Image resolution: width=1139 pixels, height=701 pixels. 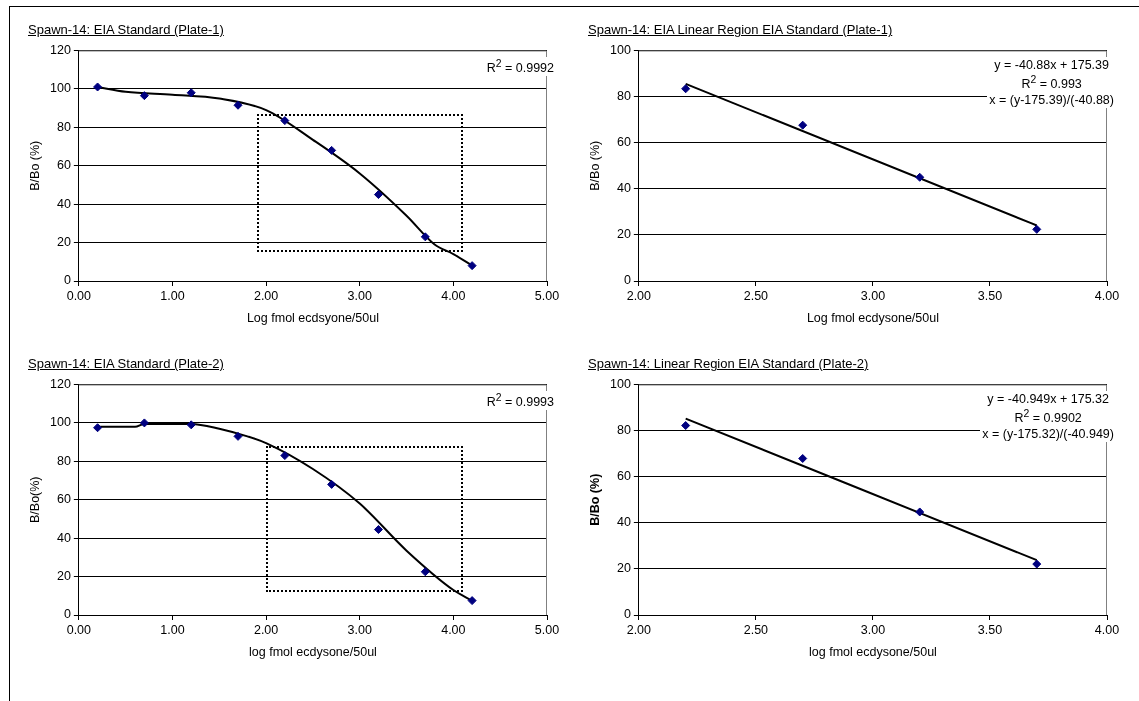 I want to click on annotation: R$^{2}$ = 0.9992, so click(x=520, y=66).